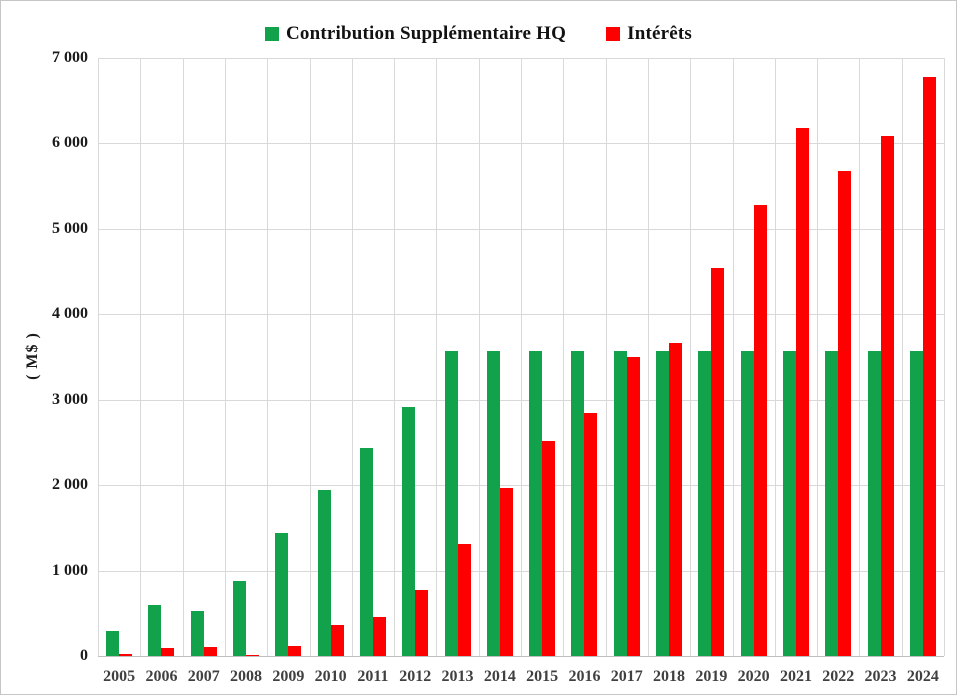 The width and height of the screenshot is (957, 695). I want to click on bar-2007-interets, so click(210, 651).